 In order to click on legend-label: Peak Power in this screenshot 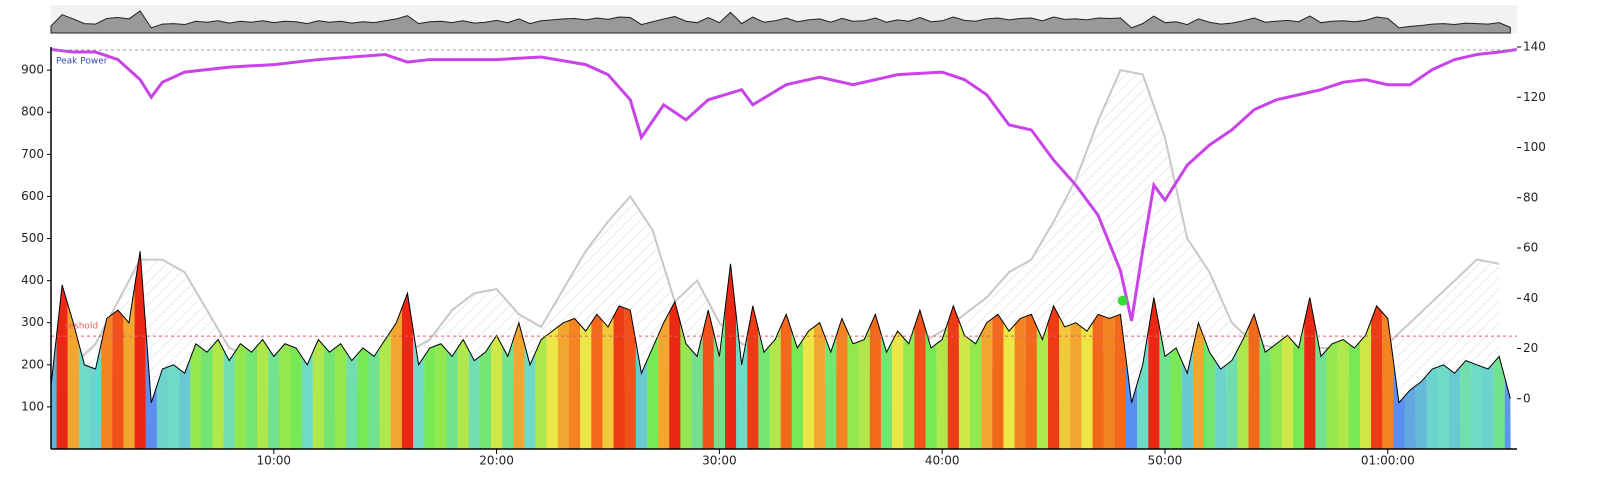, I will do `click(82, 62)`.